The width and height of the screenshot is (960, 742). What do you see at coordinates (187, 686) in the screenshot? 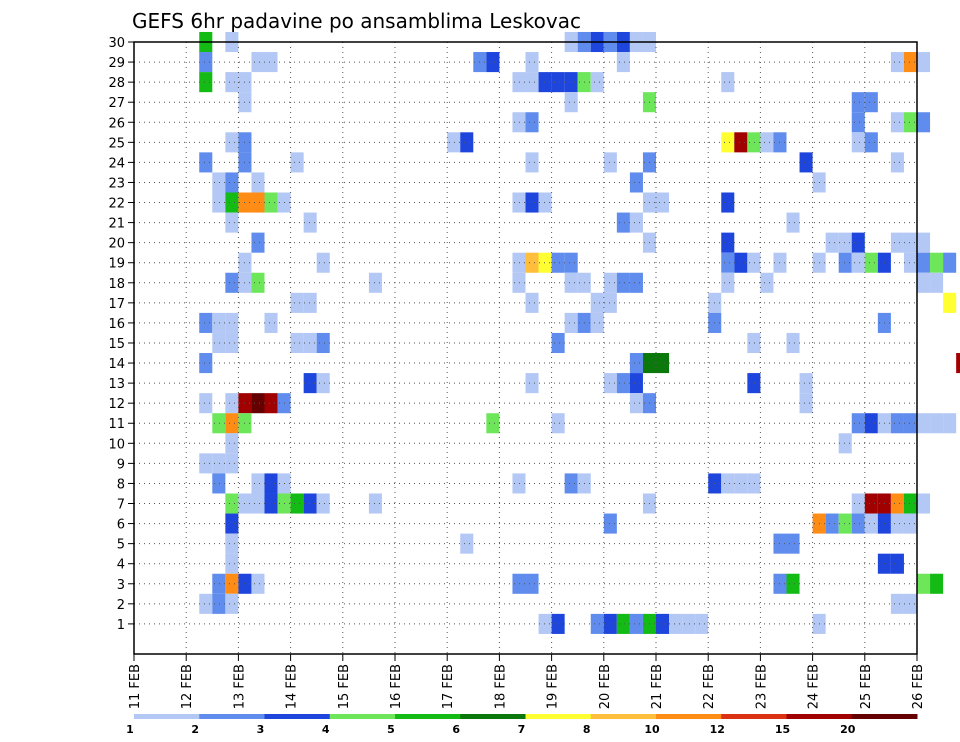
I see `x-tick-label: 12 FEB` at bounding box center [187, 686].